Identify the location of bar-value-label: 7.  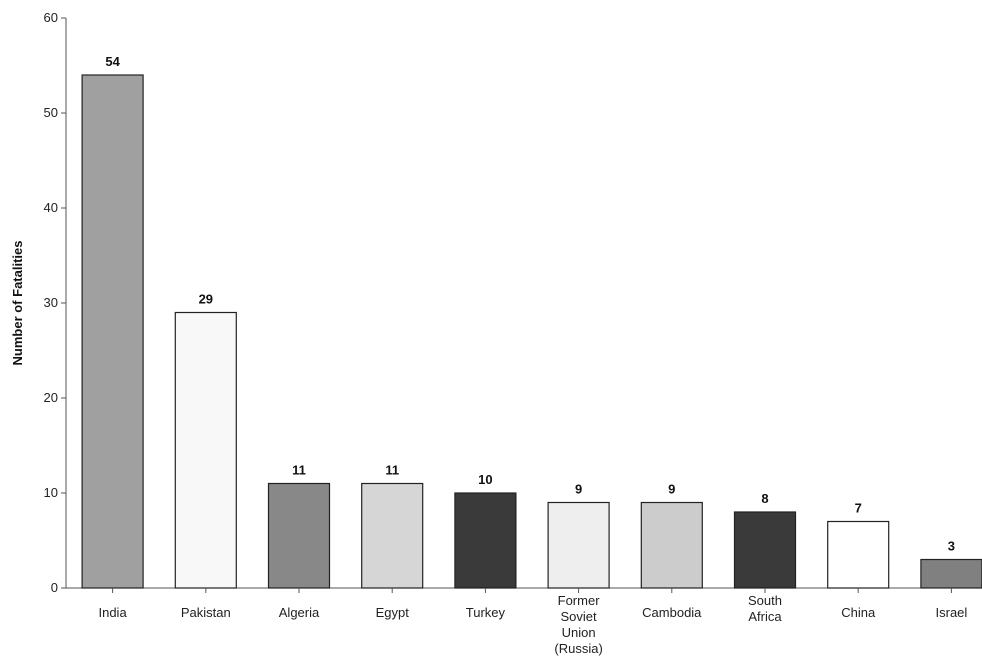
(858, 508).